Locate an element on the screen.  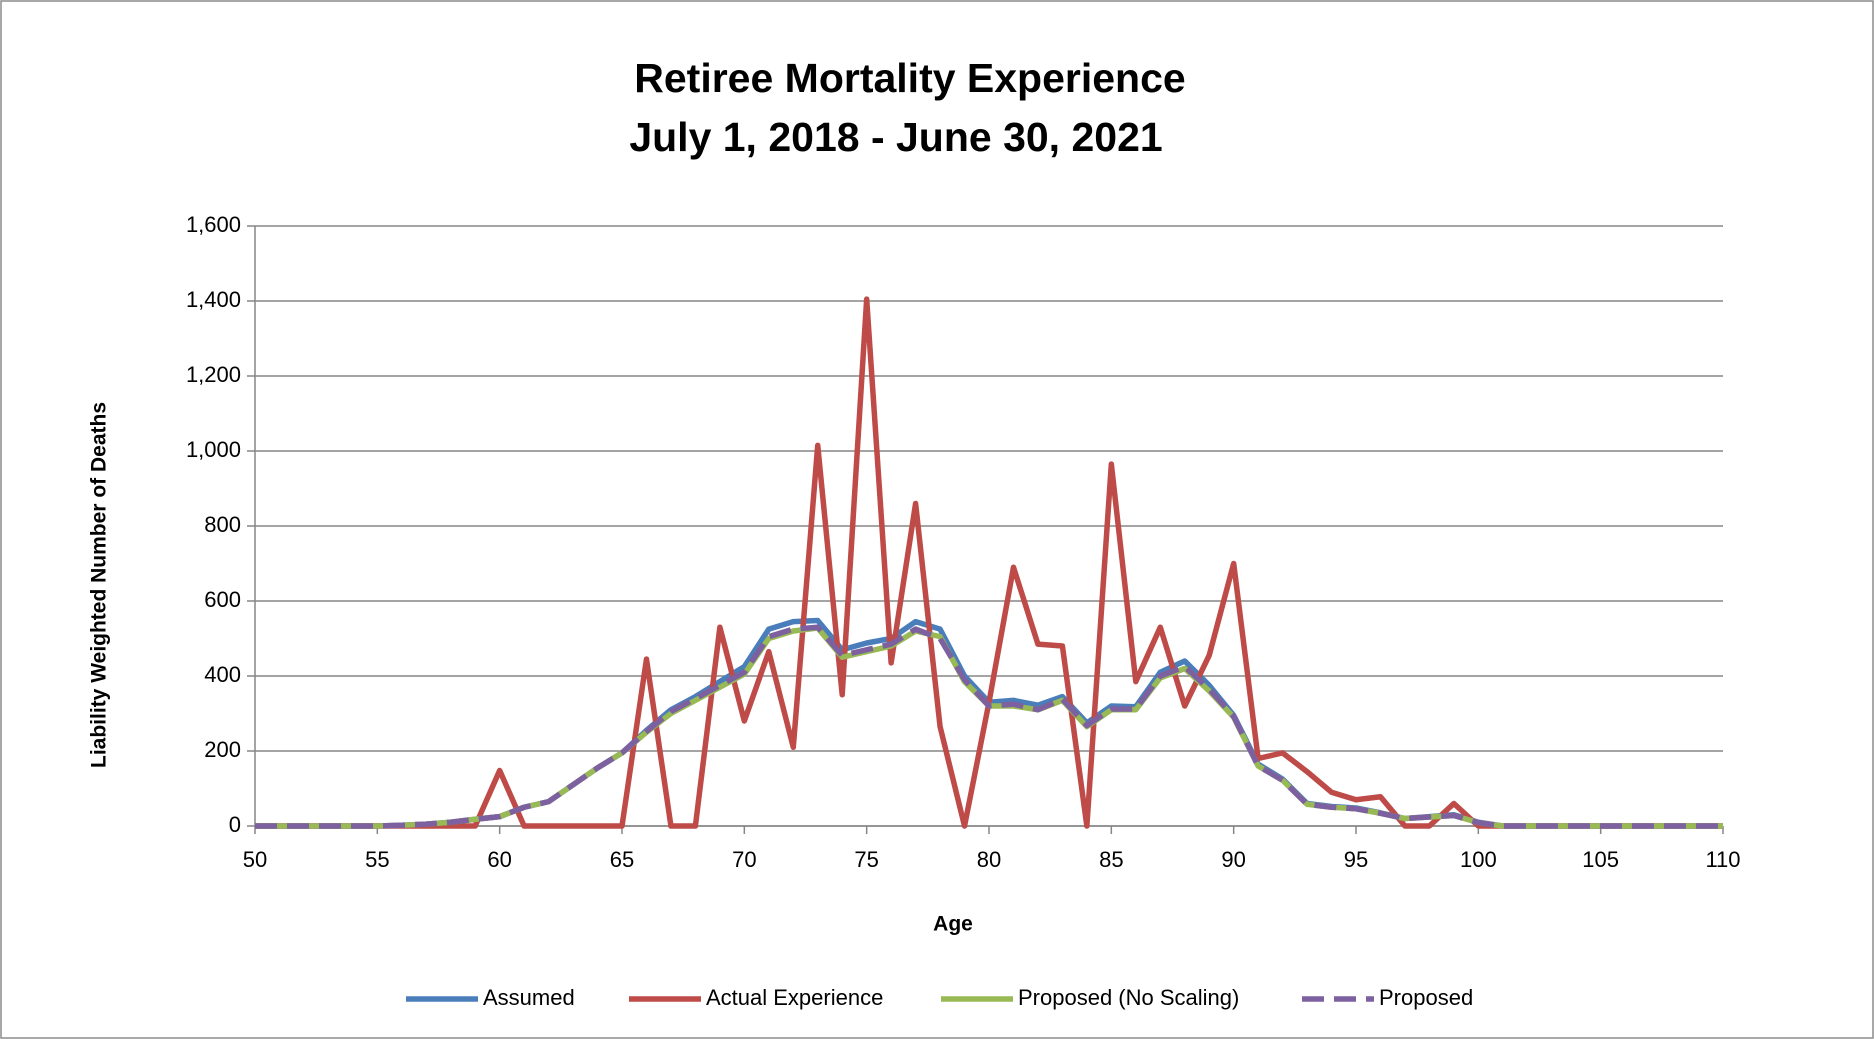
x-tick-label: 90 is located at coordinates (1233, 859).